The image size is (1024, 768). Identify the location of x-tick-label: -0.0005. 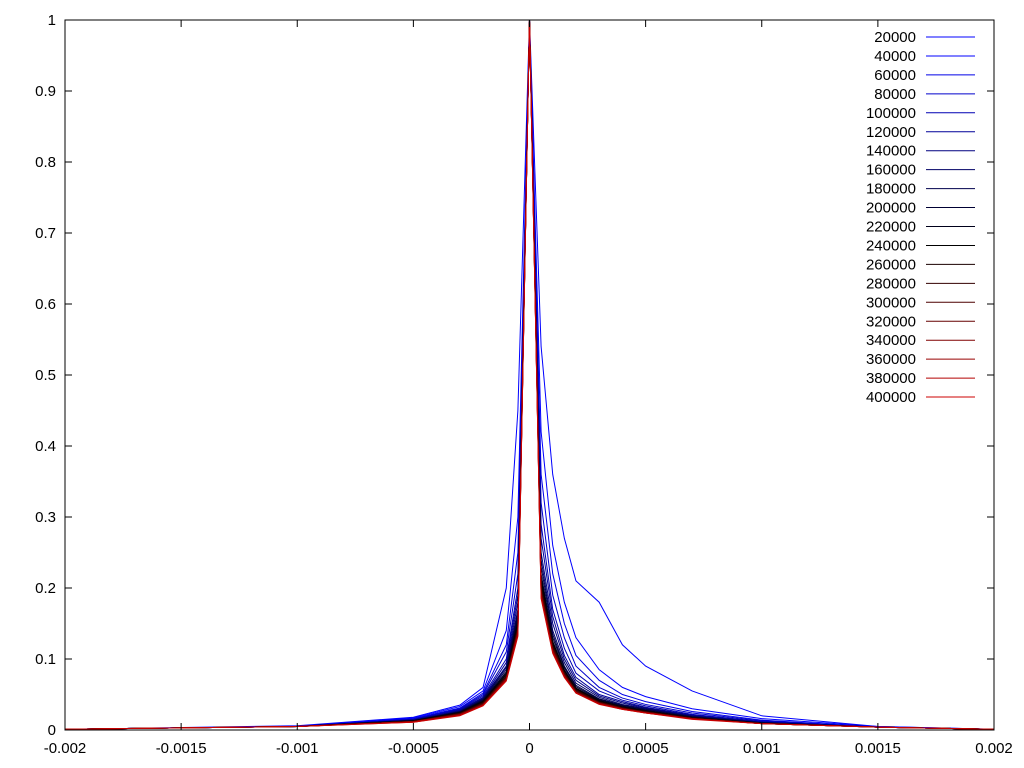
(413, 748).